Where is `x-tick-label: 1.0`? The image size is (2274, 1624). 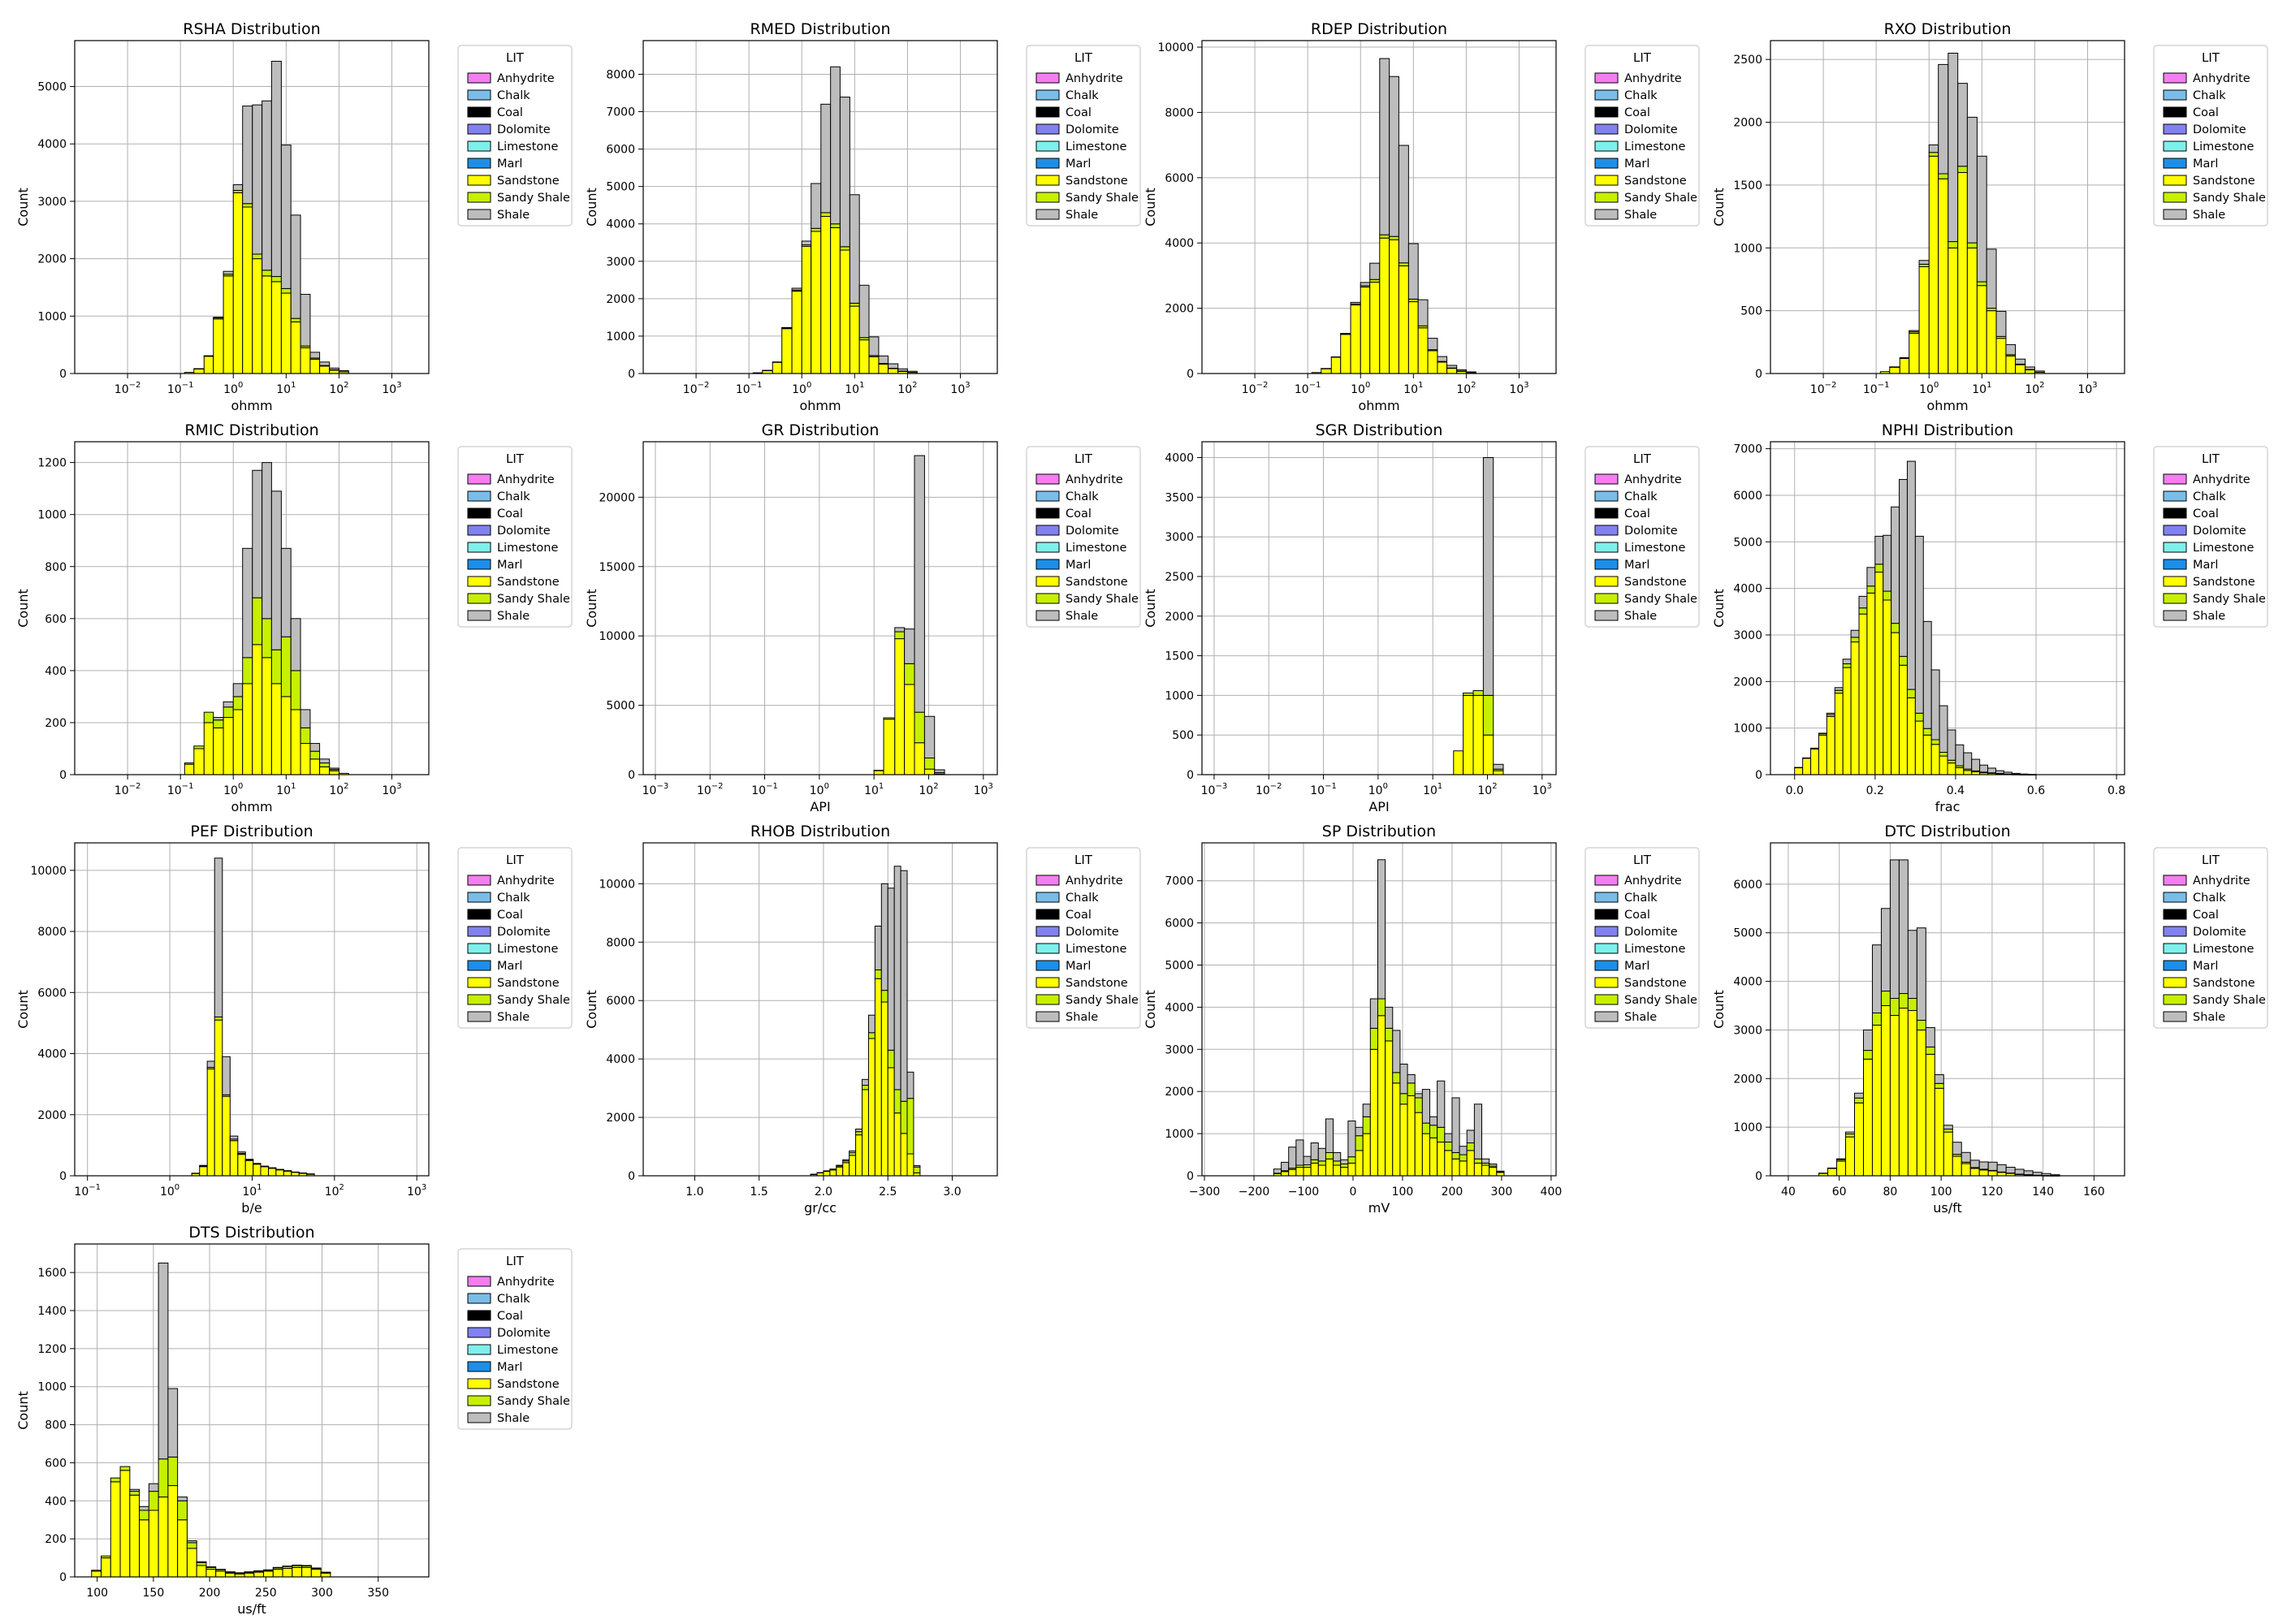
x-tick-label: 1.0 is located at coordinates (694, 1192).